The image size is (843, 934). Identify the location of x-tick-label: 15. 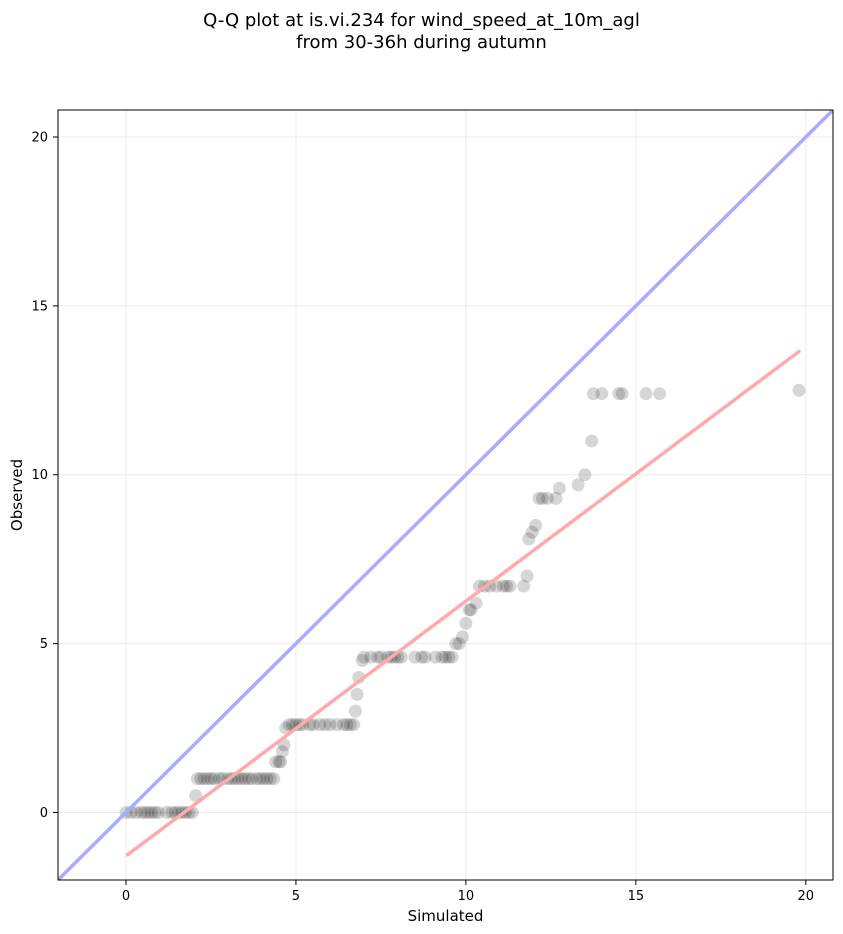
(636, 896).